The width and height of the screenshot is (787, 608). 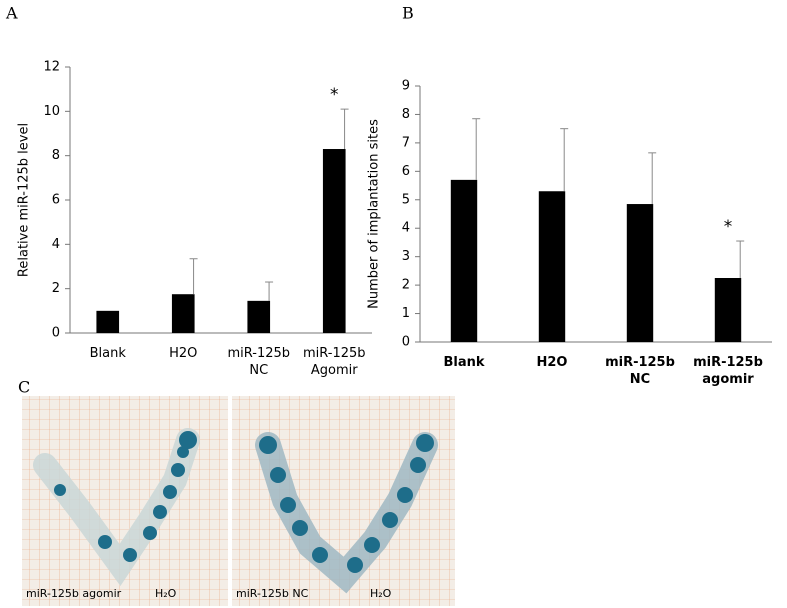 What do you see at coordinates (24, 387) in the screenshot?
I see `panel-label: C` at bounding box center [24, 387].